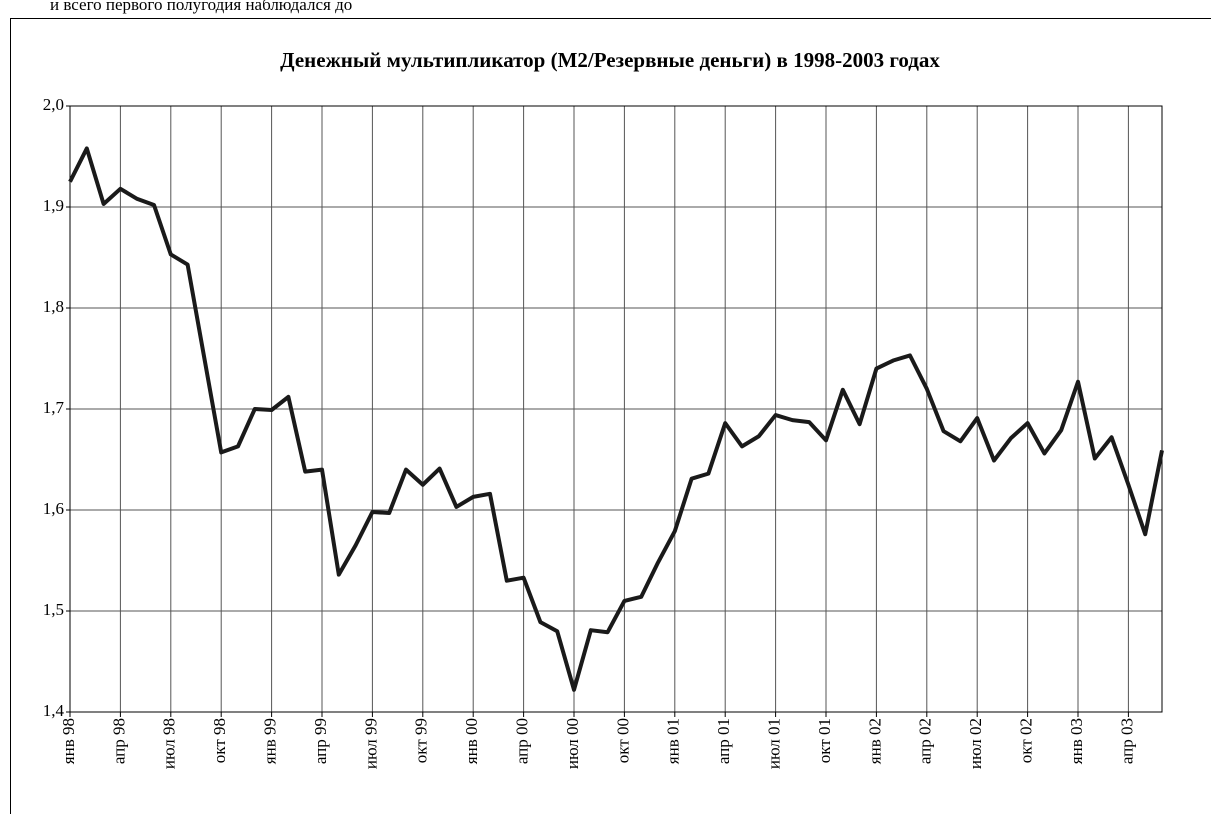 The width and height of the screenshot is (1211, 814). What do you see at coordinates (53, 306) in the screenshot?
I see `y-tick-label: 1,8` at bounding box center [53, 306].